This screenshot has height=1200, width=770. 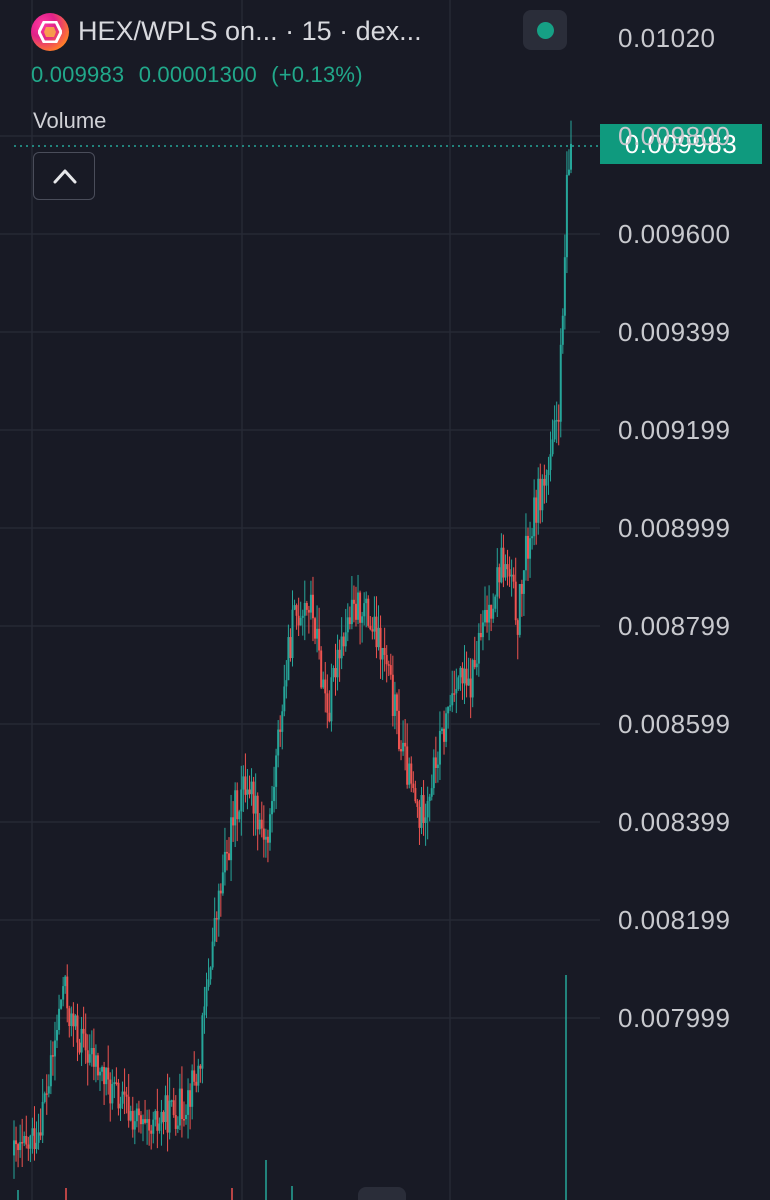 I want to click on bottom-scroll-handle, so click(x=382, y=1193).